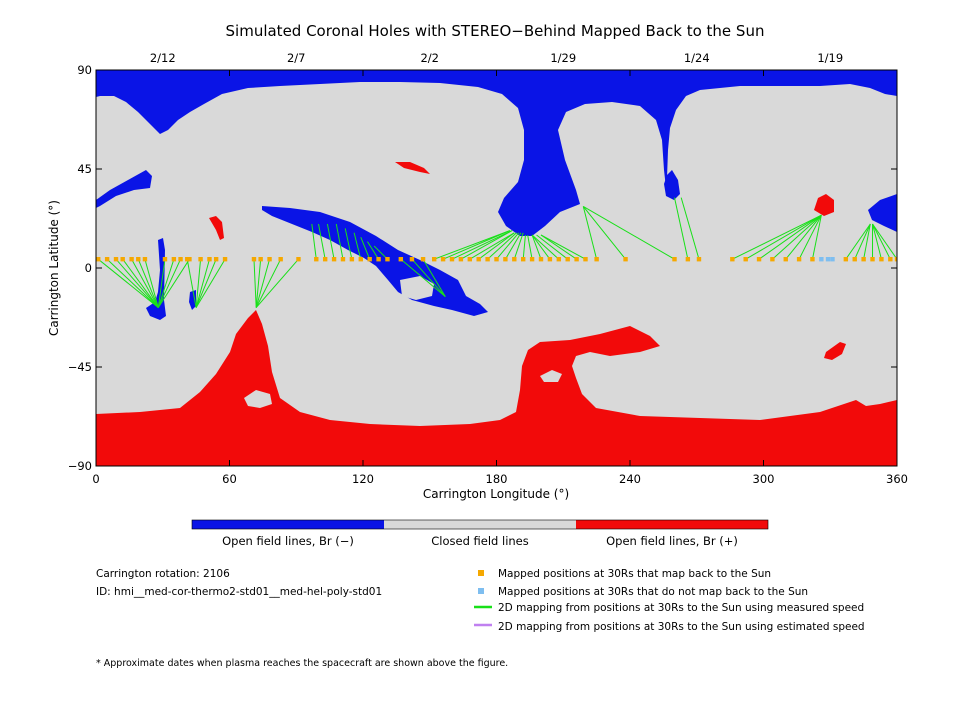  I want to click on x-tick-label-5: 300, so click(764, 479).